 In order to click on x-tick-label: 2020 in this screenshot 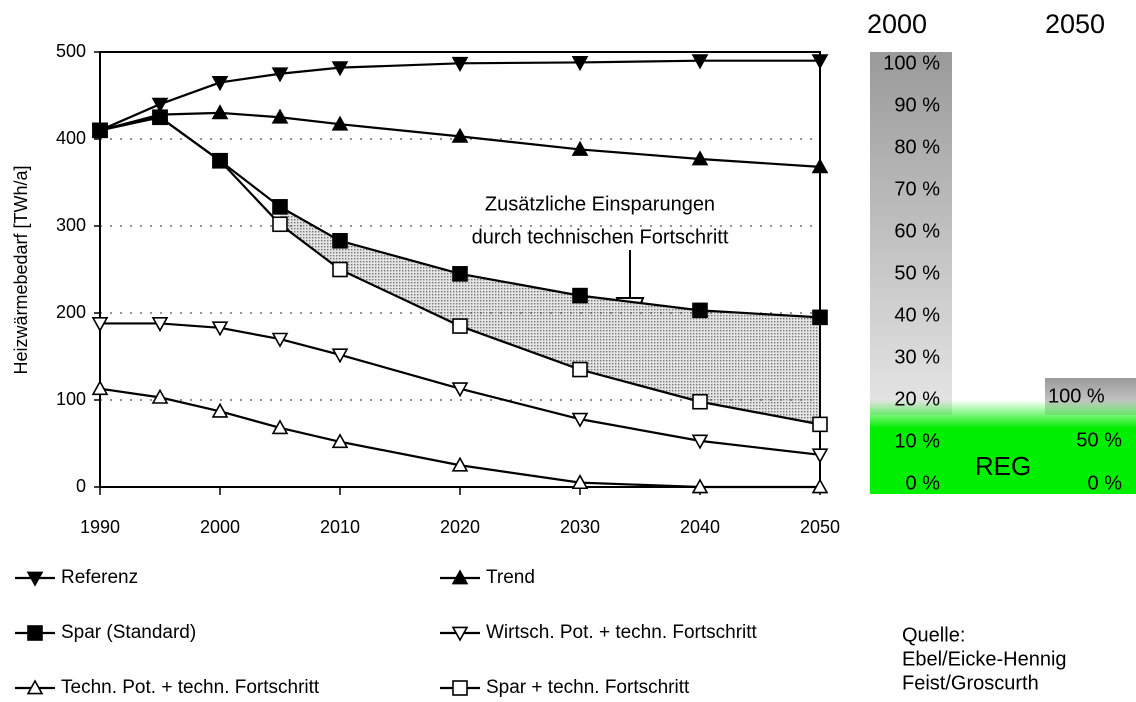, I will do `click(460, 527)`.